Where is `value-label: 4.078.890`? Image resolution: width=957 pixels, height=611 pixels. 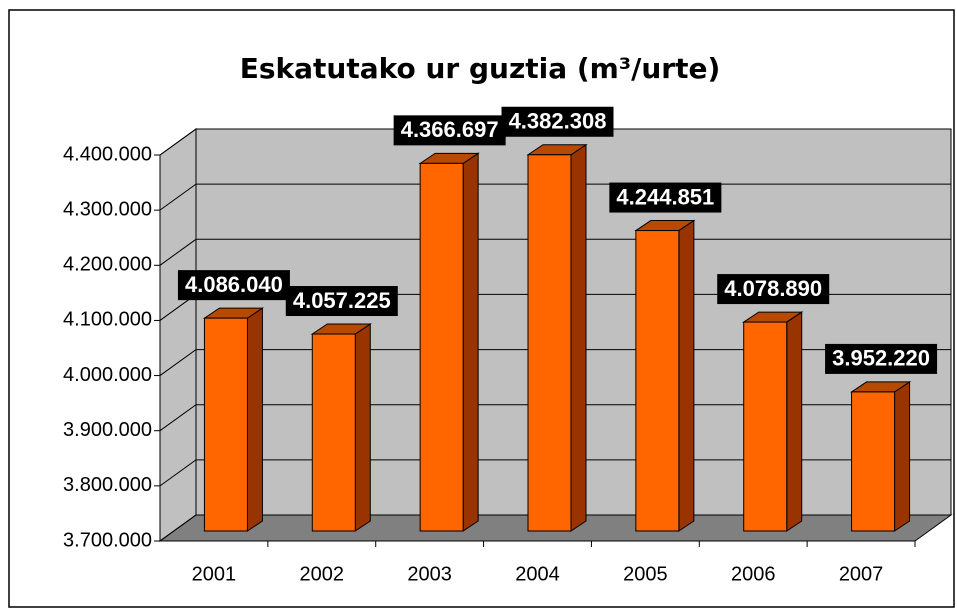 value-label: 4.078.890 is located at coordinates (773, 288).